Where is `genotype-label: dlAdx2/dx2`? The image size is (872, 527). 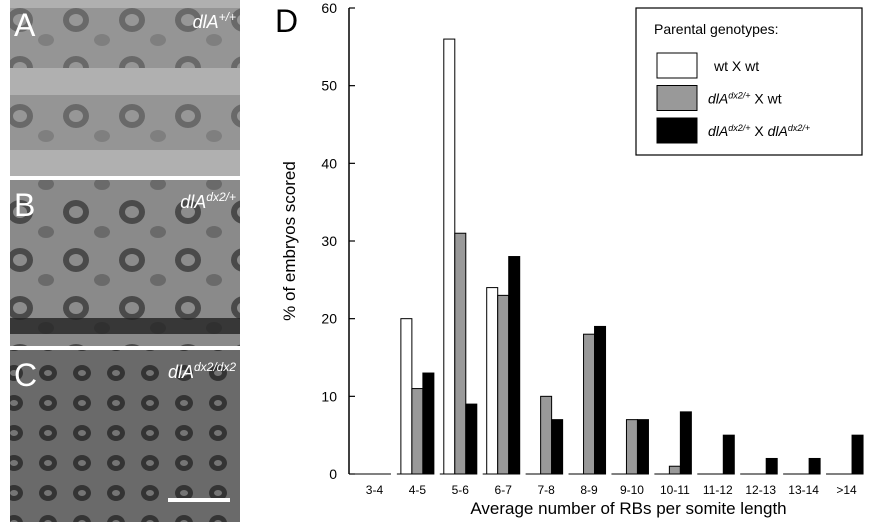 genotype-label: dlAdx2/dx2 is located at coordinates (202, 371).